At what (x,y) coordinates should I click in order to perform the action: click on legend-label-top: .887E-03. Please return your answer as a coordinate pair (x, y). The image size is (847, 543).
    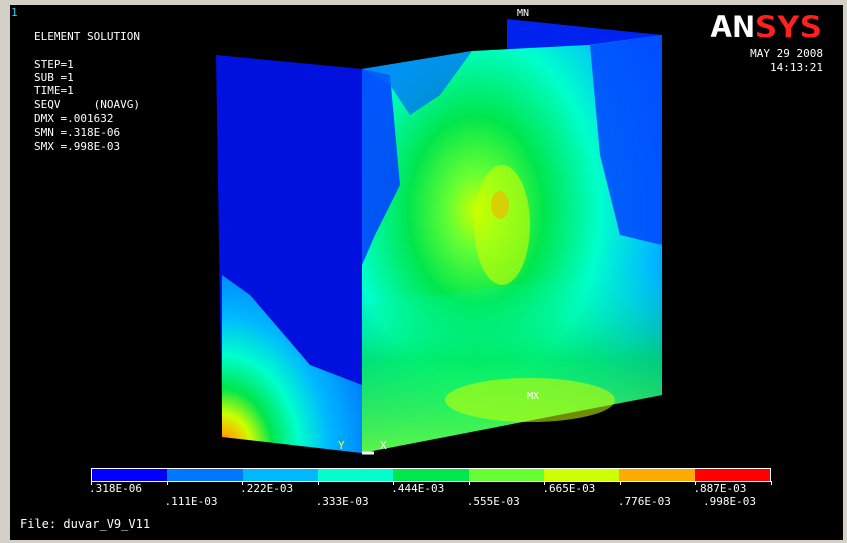
    Looking at the image, I should click on (720, 488).